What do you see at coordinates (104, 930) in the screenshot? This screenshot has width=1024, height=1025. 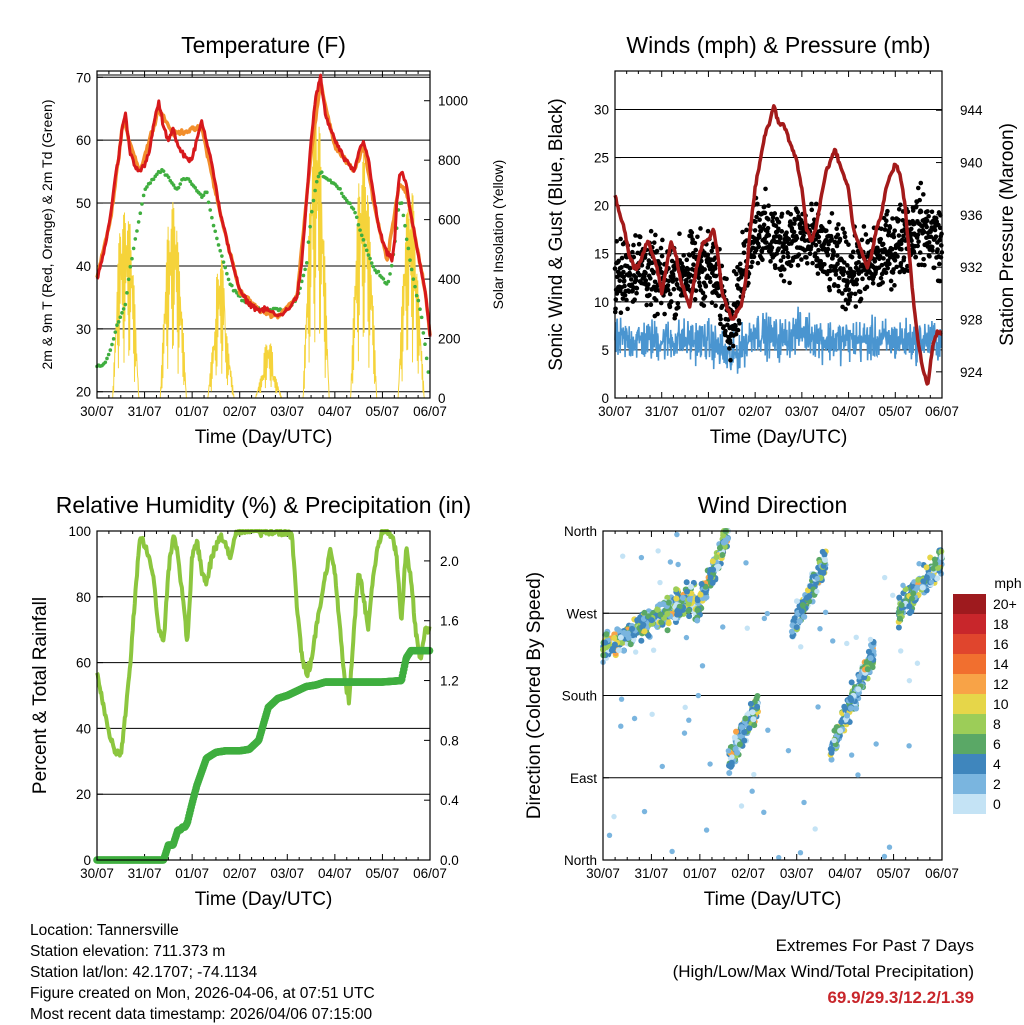 I see `station-location: Location: Tannersville` at bounding box center [104, 930].